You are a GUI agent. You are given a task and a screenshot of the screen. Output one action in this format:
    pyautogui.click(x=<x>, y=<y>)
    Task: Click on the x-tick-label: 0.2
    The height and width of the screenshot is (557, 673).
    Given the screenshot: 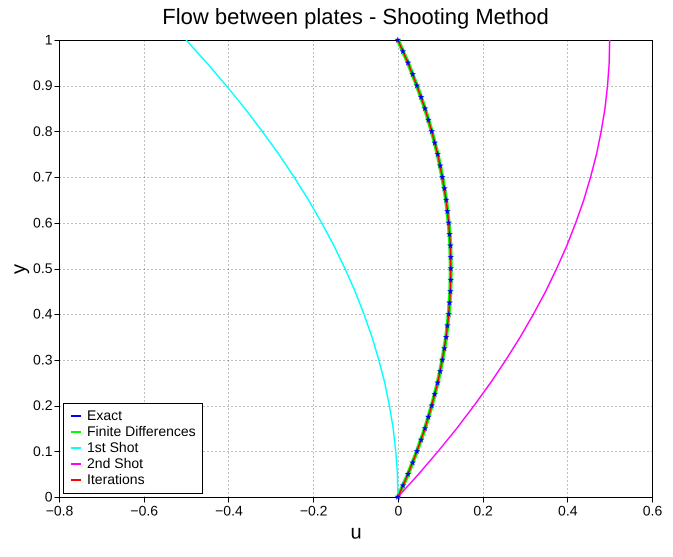 What is the action you would take?
    pyautogui.click(x=483, y=510)
    